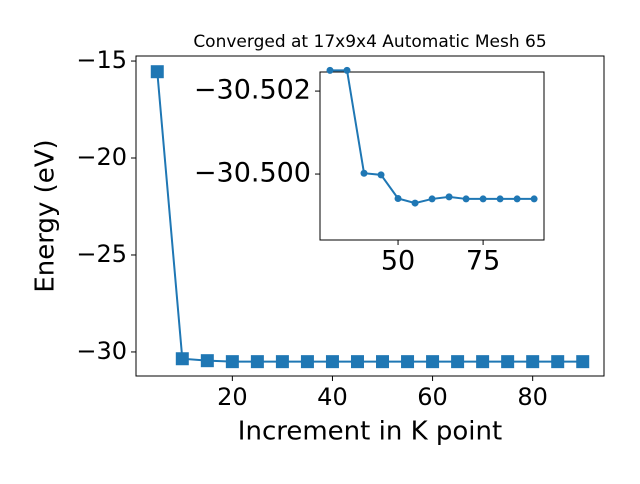  Describe the element at coordinates (483, 261) in the screenshot. I see `x-tick-label: 75` at that location.